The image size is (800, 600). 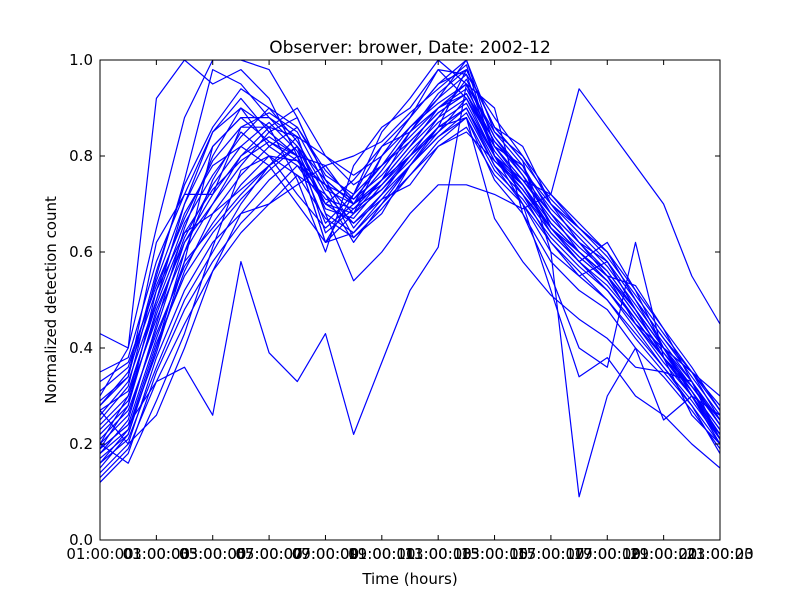 What do you see at coordinates (81, 540) in the screenshot?
I see `y-tick-label: 0.0` at bounding box center [81, 540].